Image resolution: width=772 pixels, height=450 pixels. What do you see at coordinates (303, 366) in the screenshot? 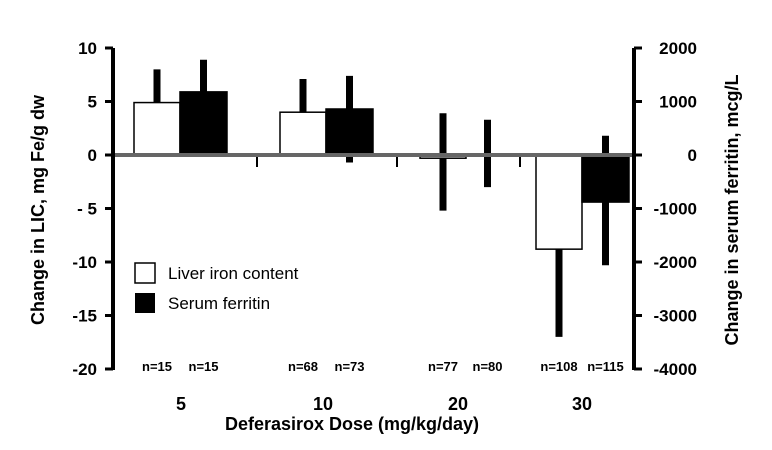
I see `n-label: n=68` at bounding box center [303, 366].